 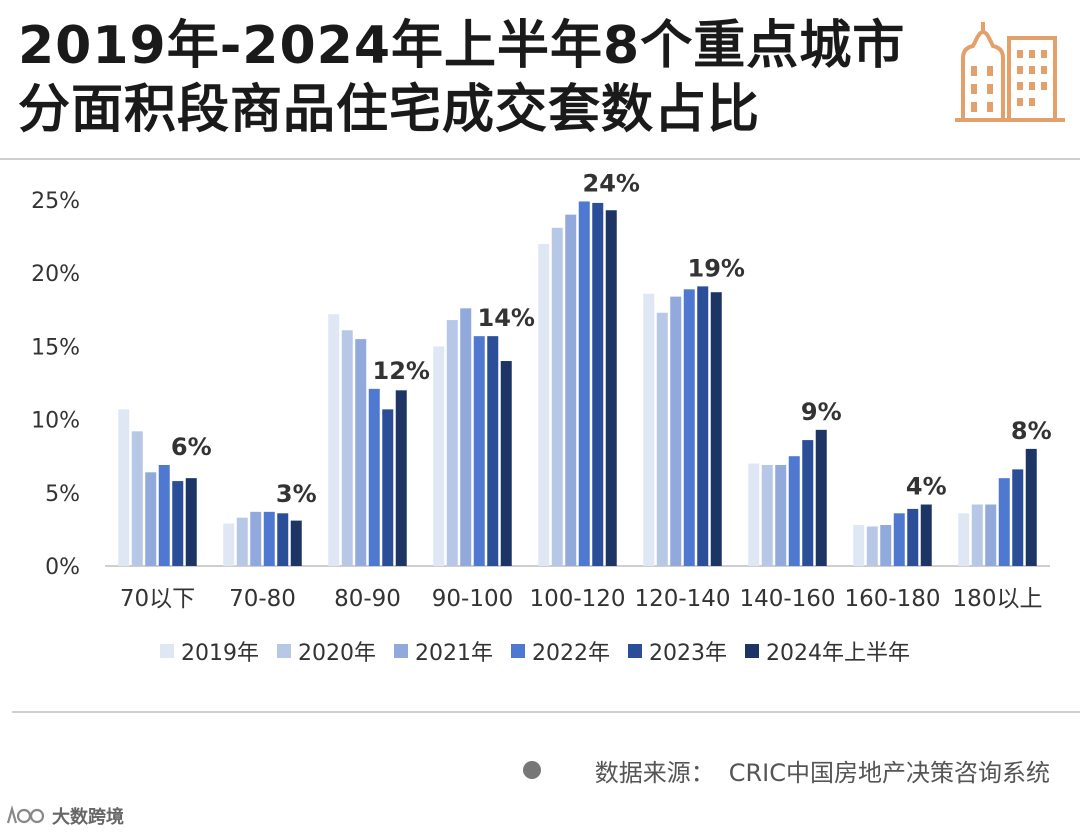 I want to click on data-label: 24%, so click(x=611, y=183).